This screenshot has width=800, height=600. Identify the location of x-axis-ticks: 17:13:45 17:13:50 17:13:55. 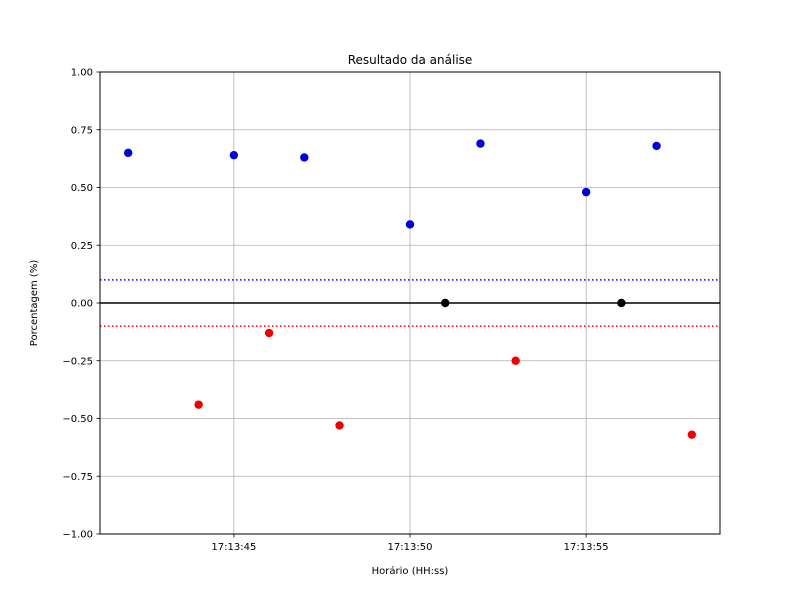
(410, 543).